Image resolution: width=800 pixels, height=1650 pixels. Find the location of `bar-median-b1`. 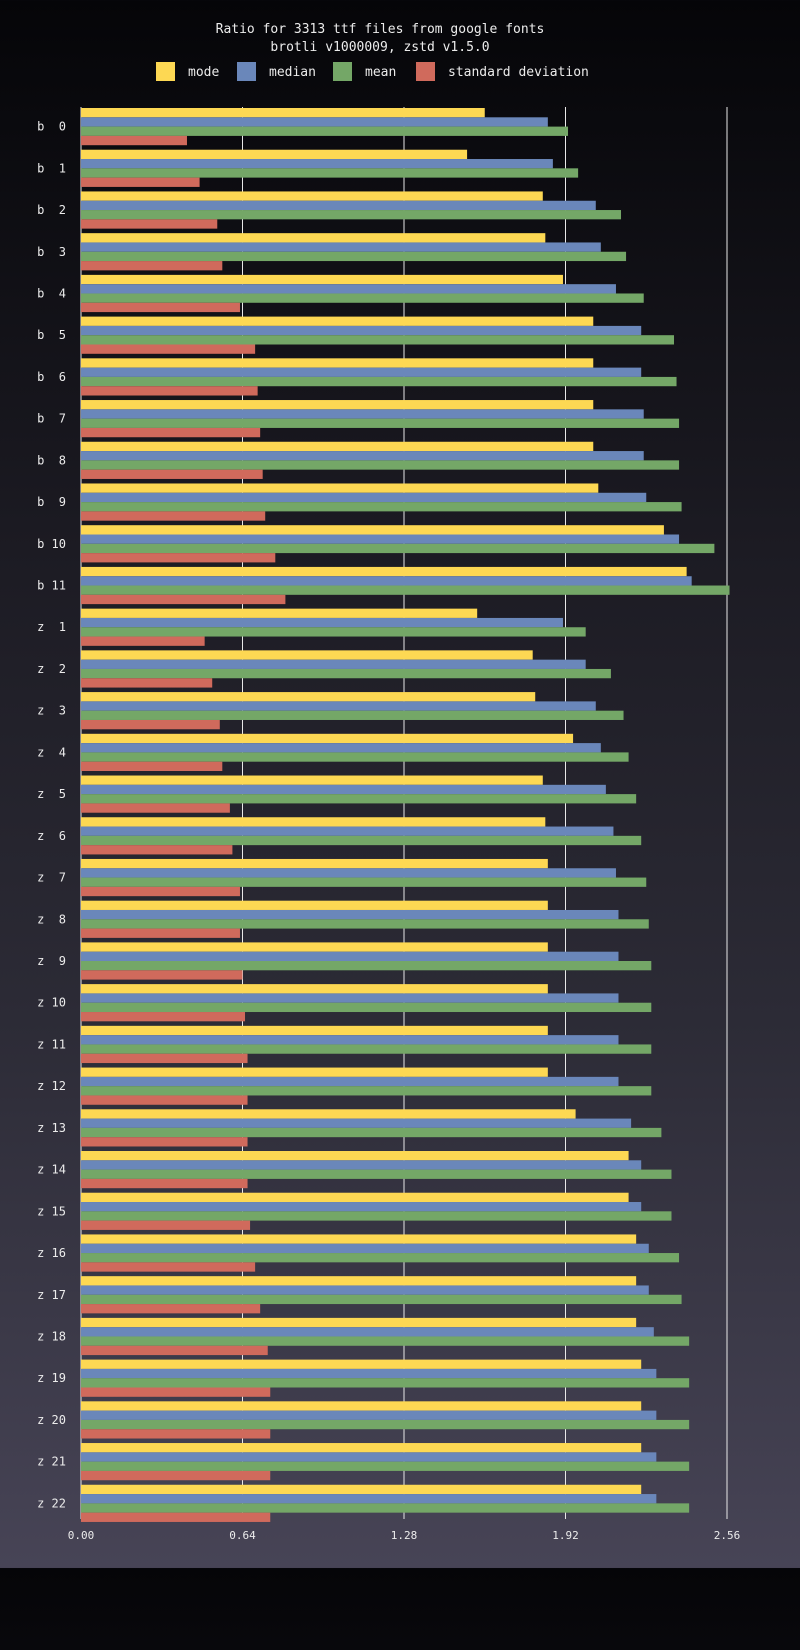

bar-median-b1 is located at coordinates (317, 164).